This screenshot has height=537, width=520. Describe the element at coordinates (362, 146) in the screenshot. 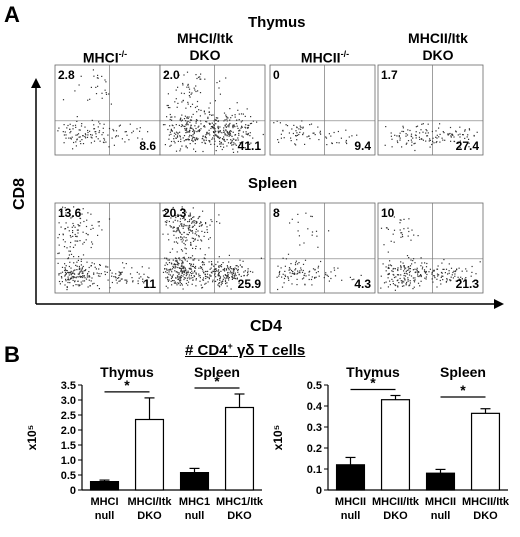

I see `quadrant-value-lower-right: 9.4` at that location.